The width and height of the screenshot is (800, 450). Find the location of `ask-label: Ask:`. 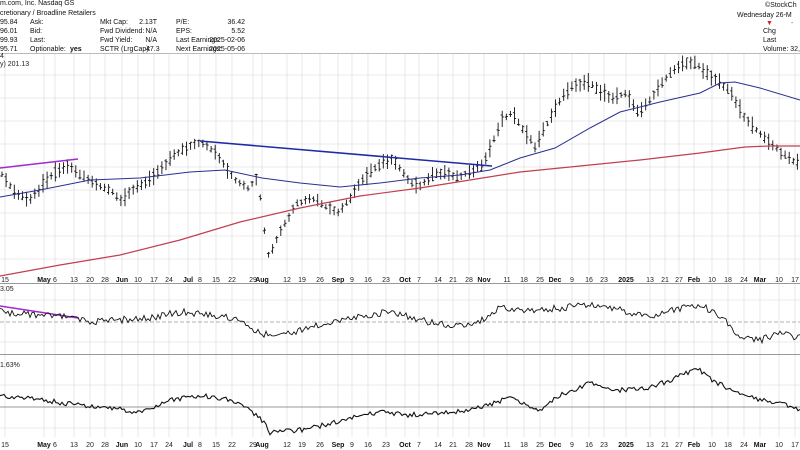

ask-label: Ask: is located at coordinates (37, 22).